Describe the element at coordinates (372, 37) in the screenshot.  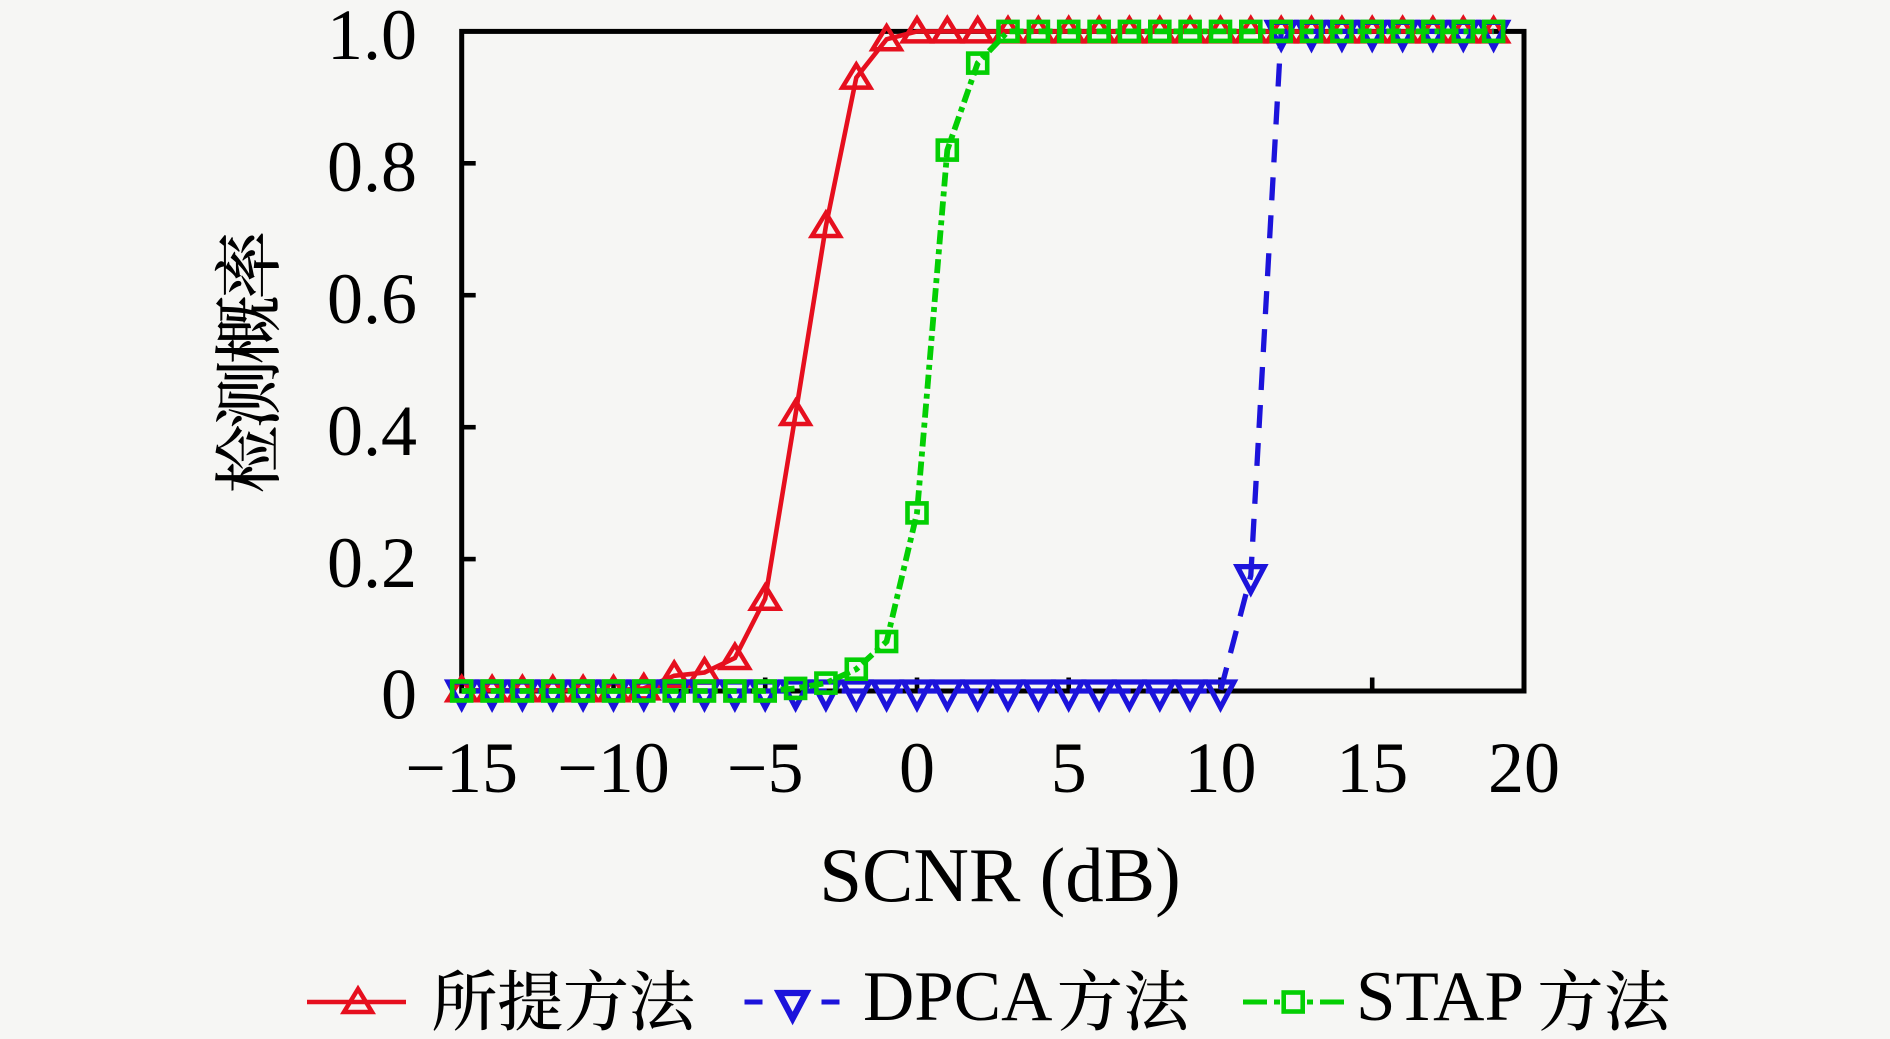
I see `svg-text: 1.0` at that location.